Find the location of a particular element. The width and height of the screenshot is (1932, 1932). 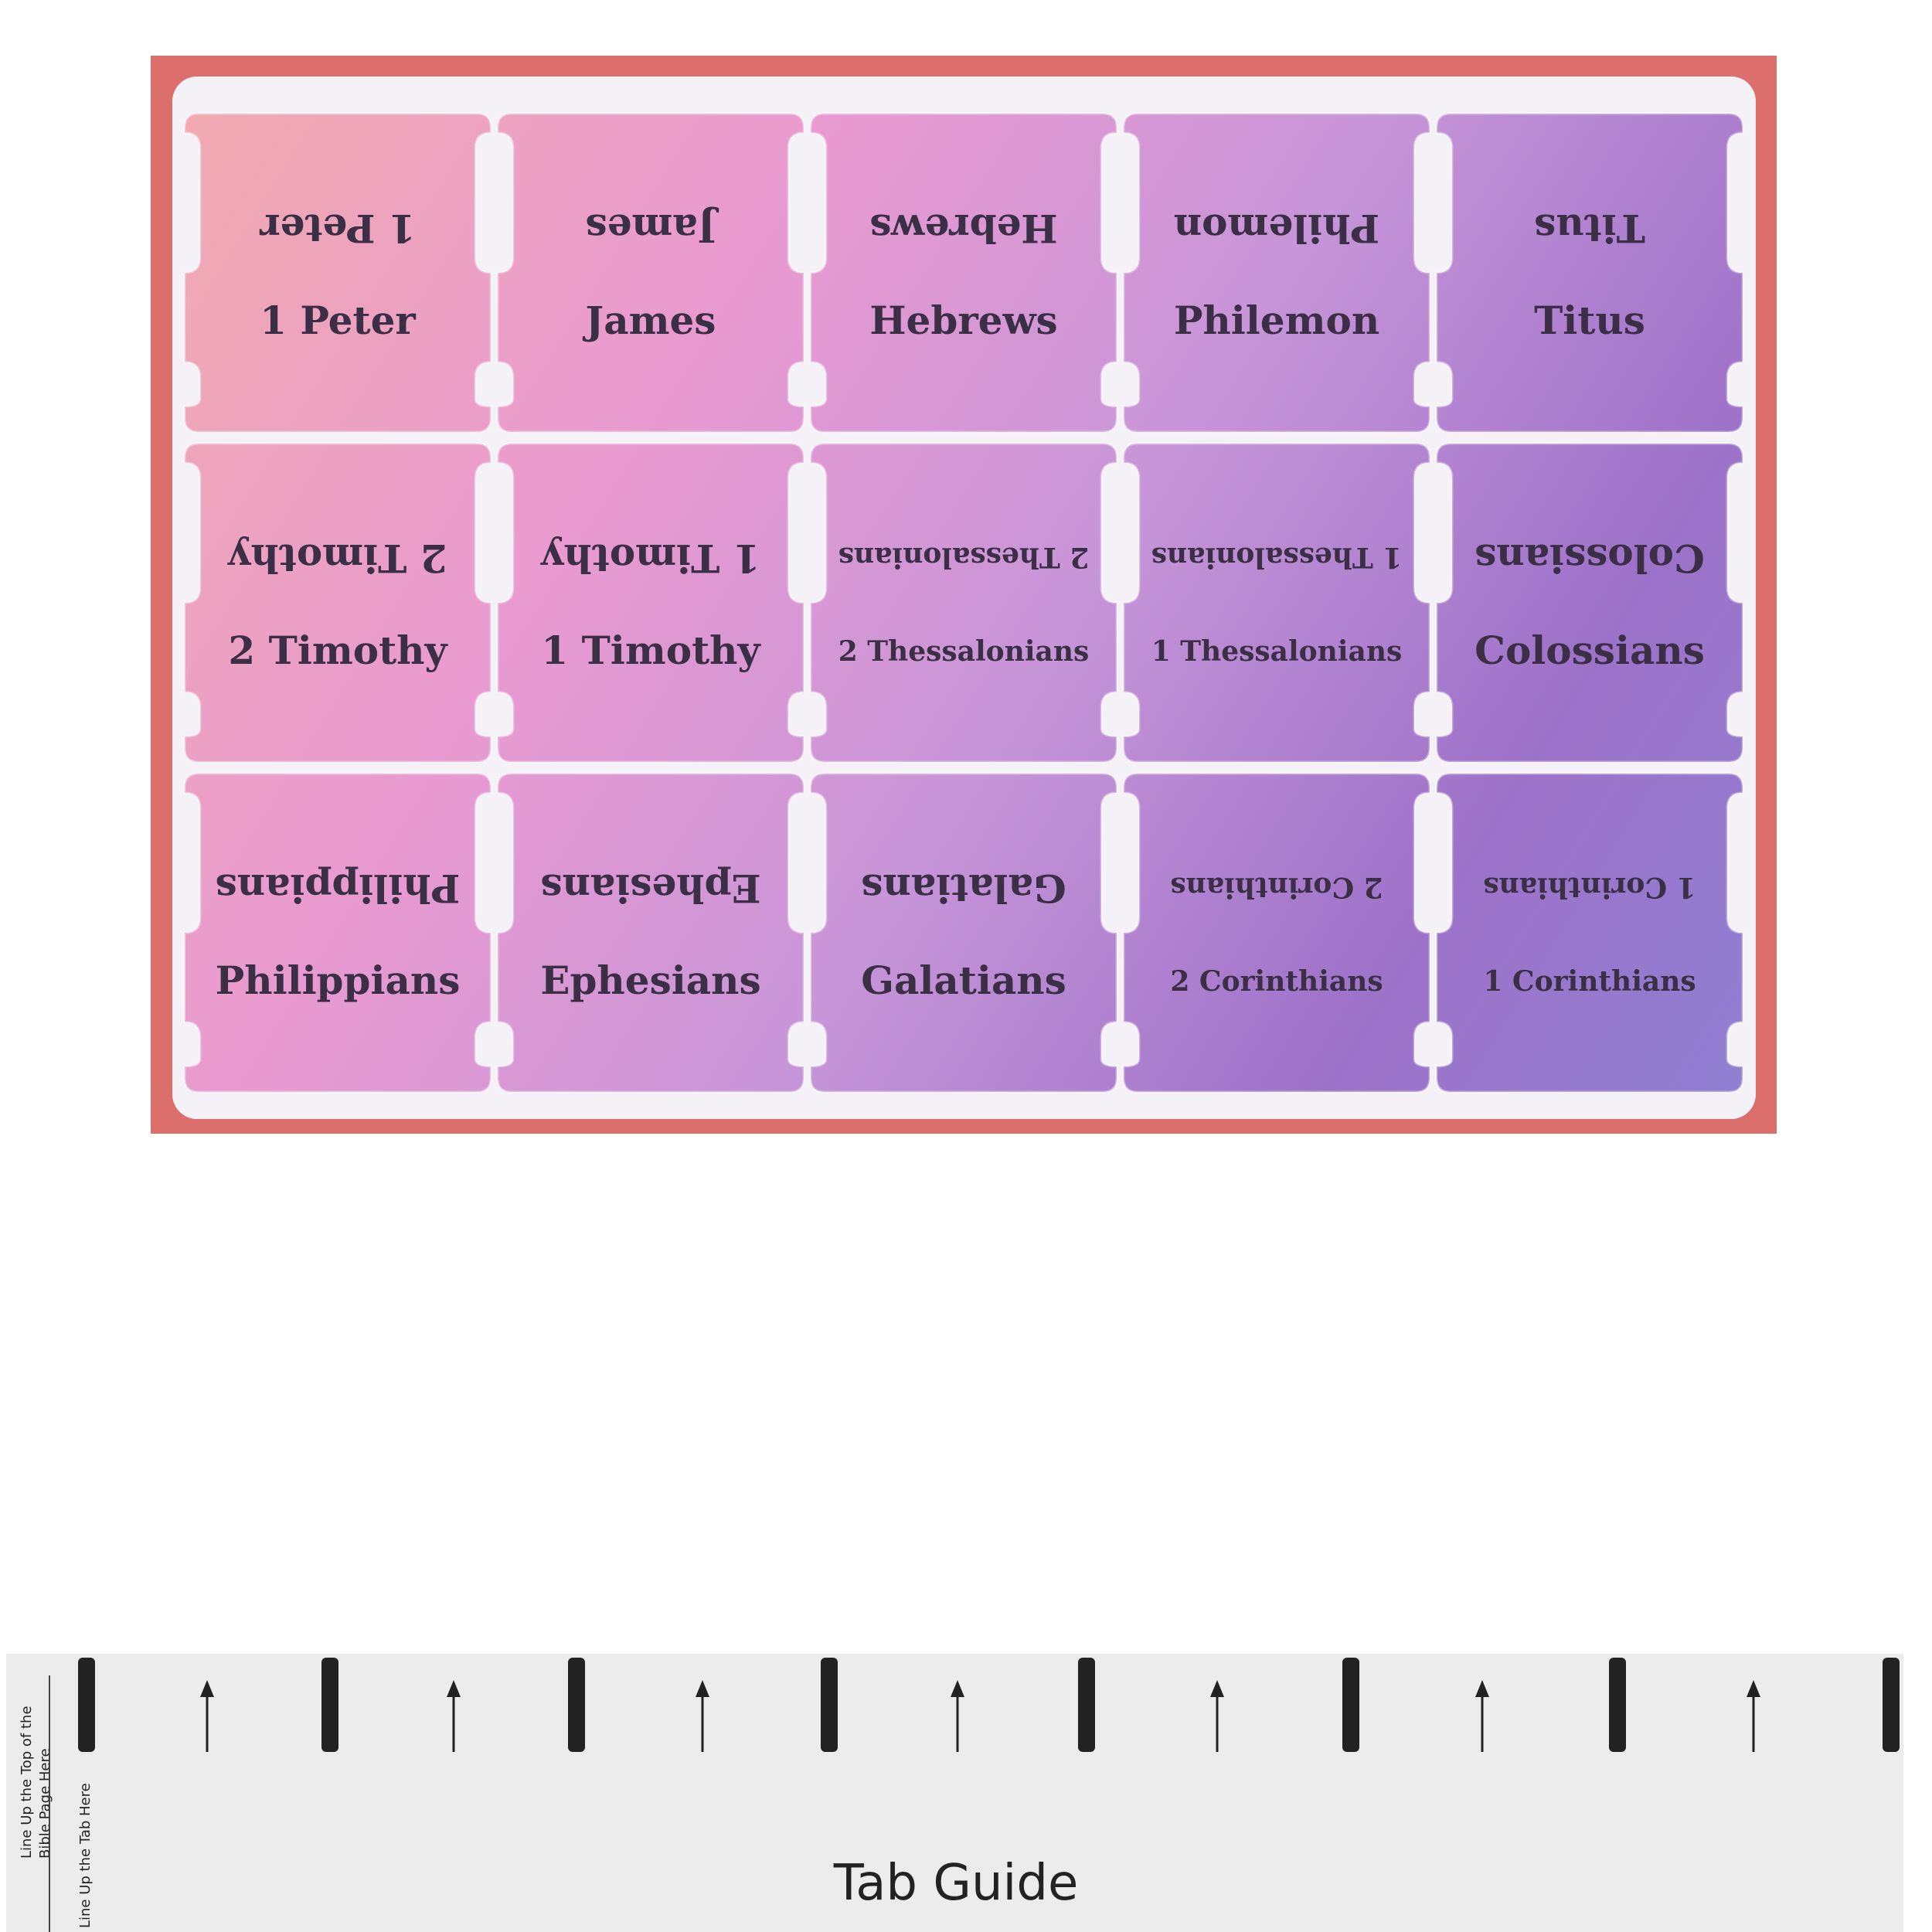

tab-label: Philippians is located at coordinates (339, 980).